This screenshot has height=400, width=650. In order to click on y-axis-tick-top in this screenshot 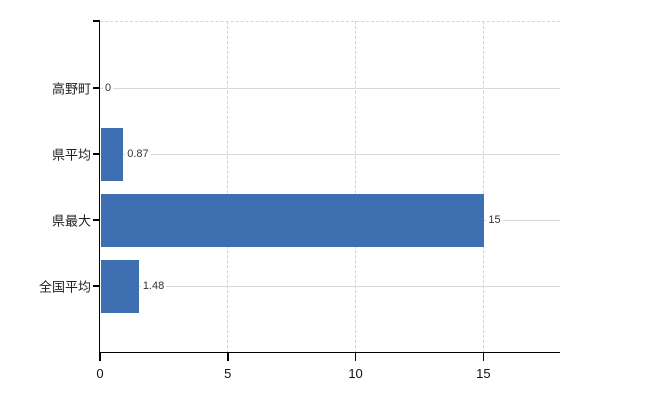, I will do `click(96, 21)`.